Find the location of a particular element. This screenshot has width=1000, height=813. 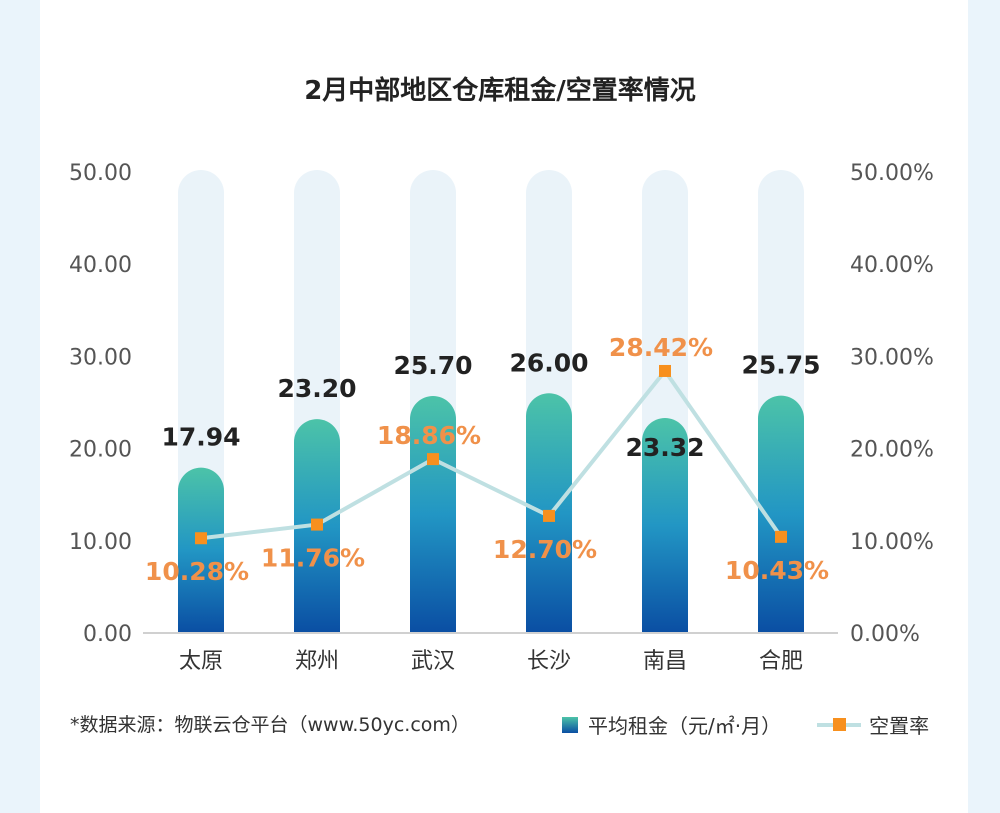

data-source: *数据来源：物联云仓平台（www.50yc.com） is located at coordinates (270, 725).